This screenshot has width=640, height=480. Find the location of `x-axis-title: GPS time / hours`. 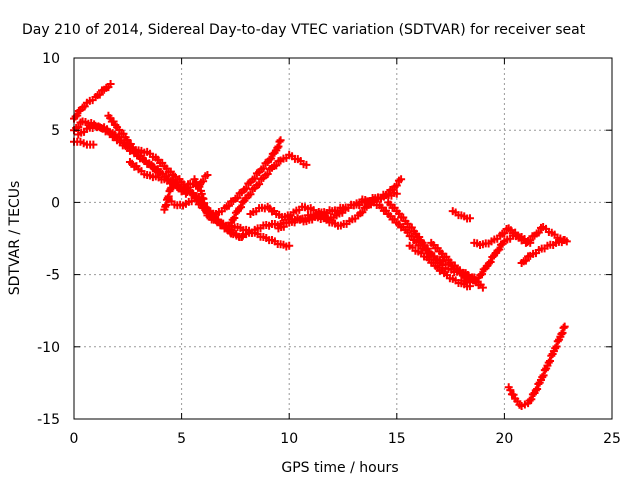

x-axis-title: GPS time / hours is located at coordinates (339, 468).